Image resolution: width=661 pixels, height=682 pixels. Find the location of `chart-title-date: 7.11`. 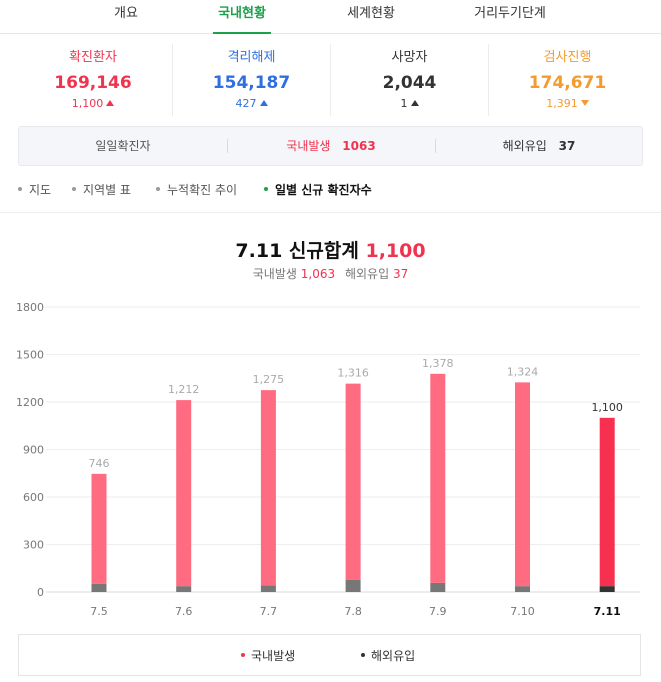

chart-title-date: 7.11 is located at coordinates (259, 251).